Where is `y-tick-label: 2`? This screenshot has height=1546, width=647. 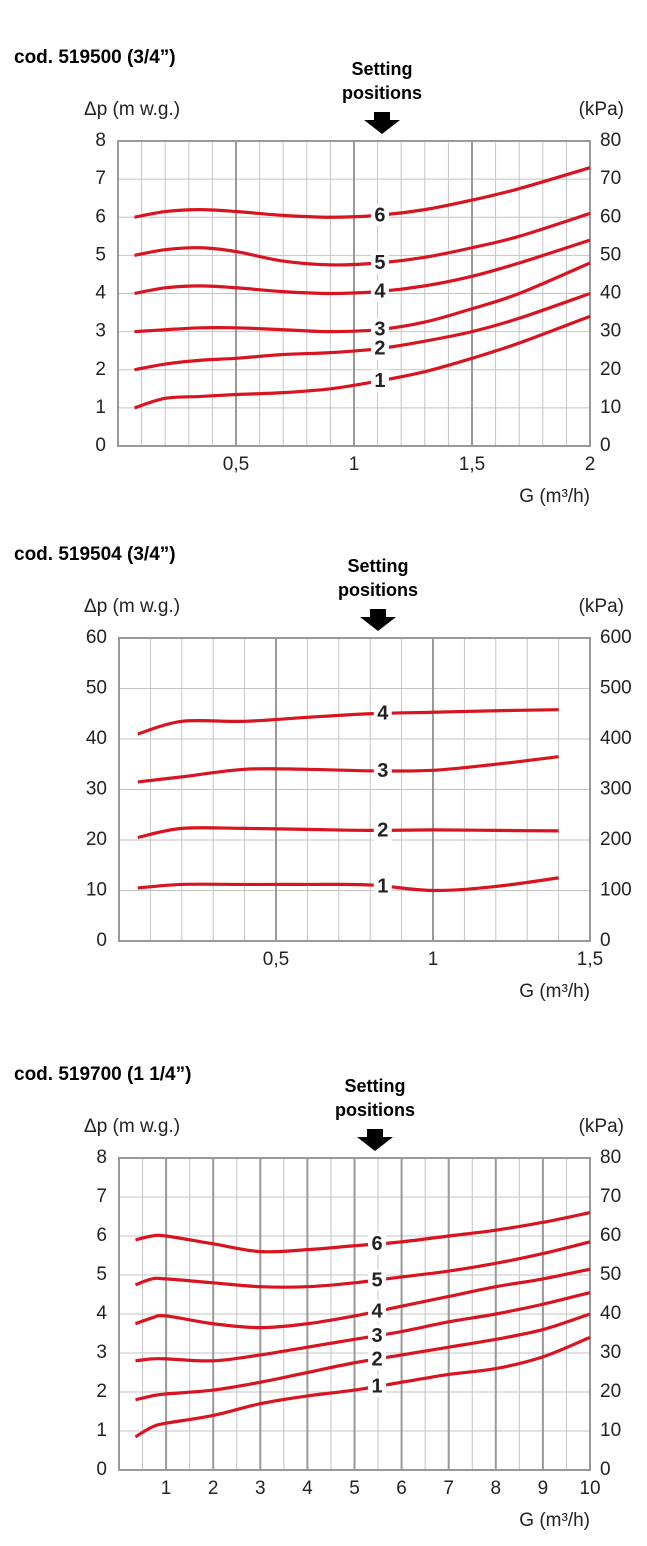
y-tick-label: 2 is located at coordinates (100, 369).